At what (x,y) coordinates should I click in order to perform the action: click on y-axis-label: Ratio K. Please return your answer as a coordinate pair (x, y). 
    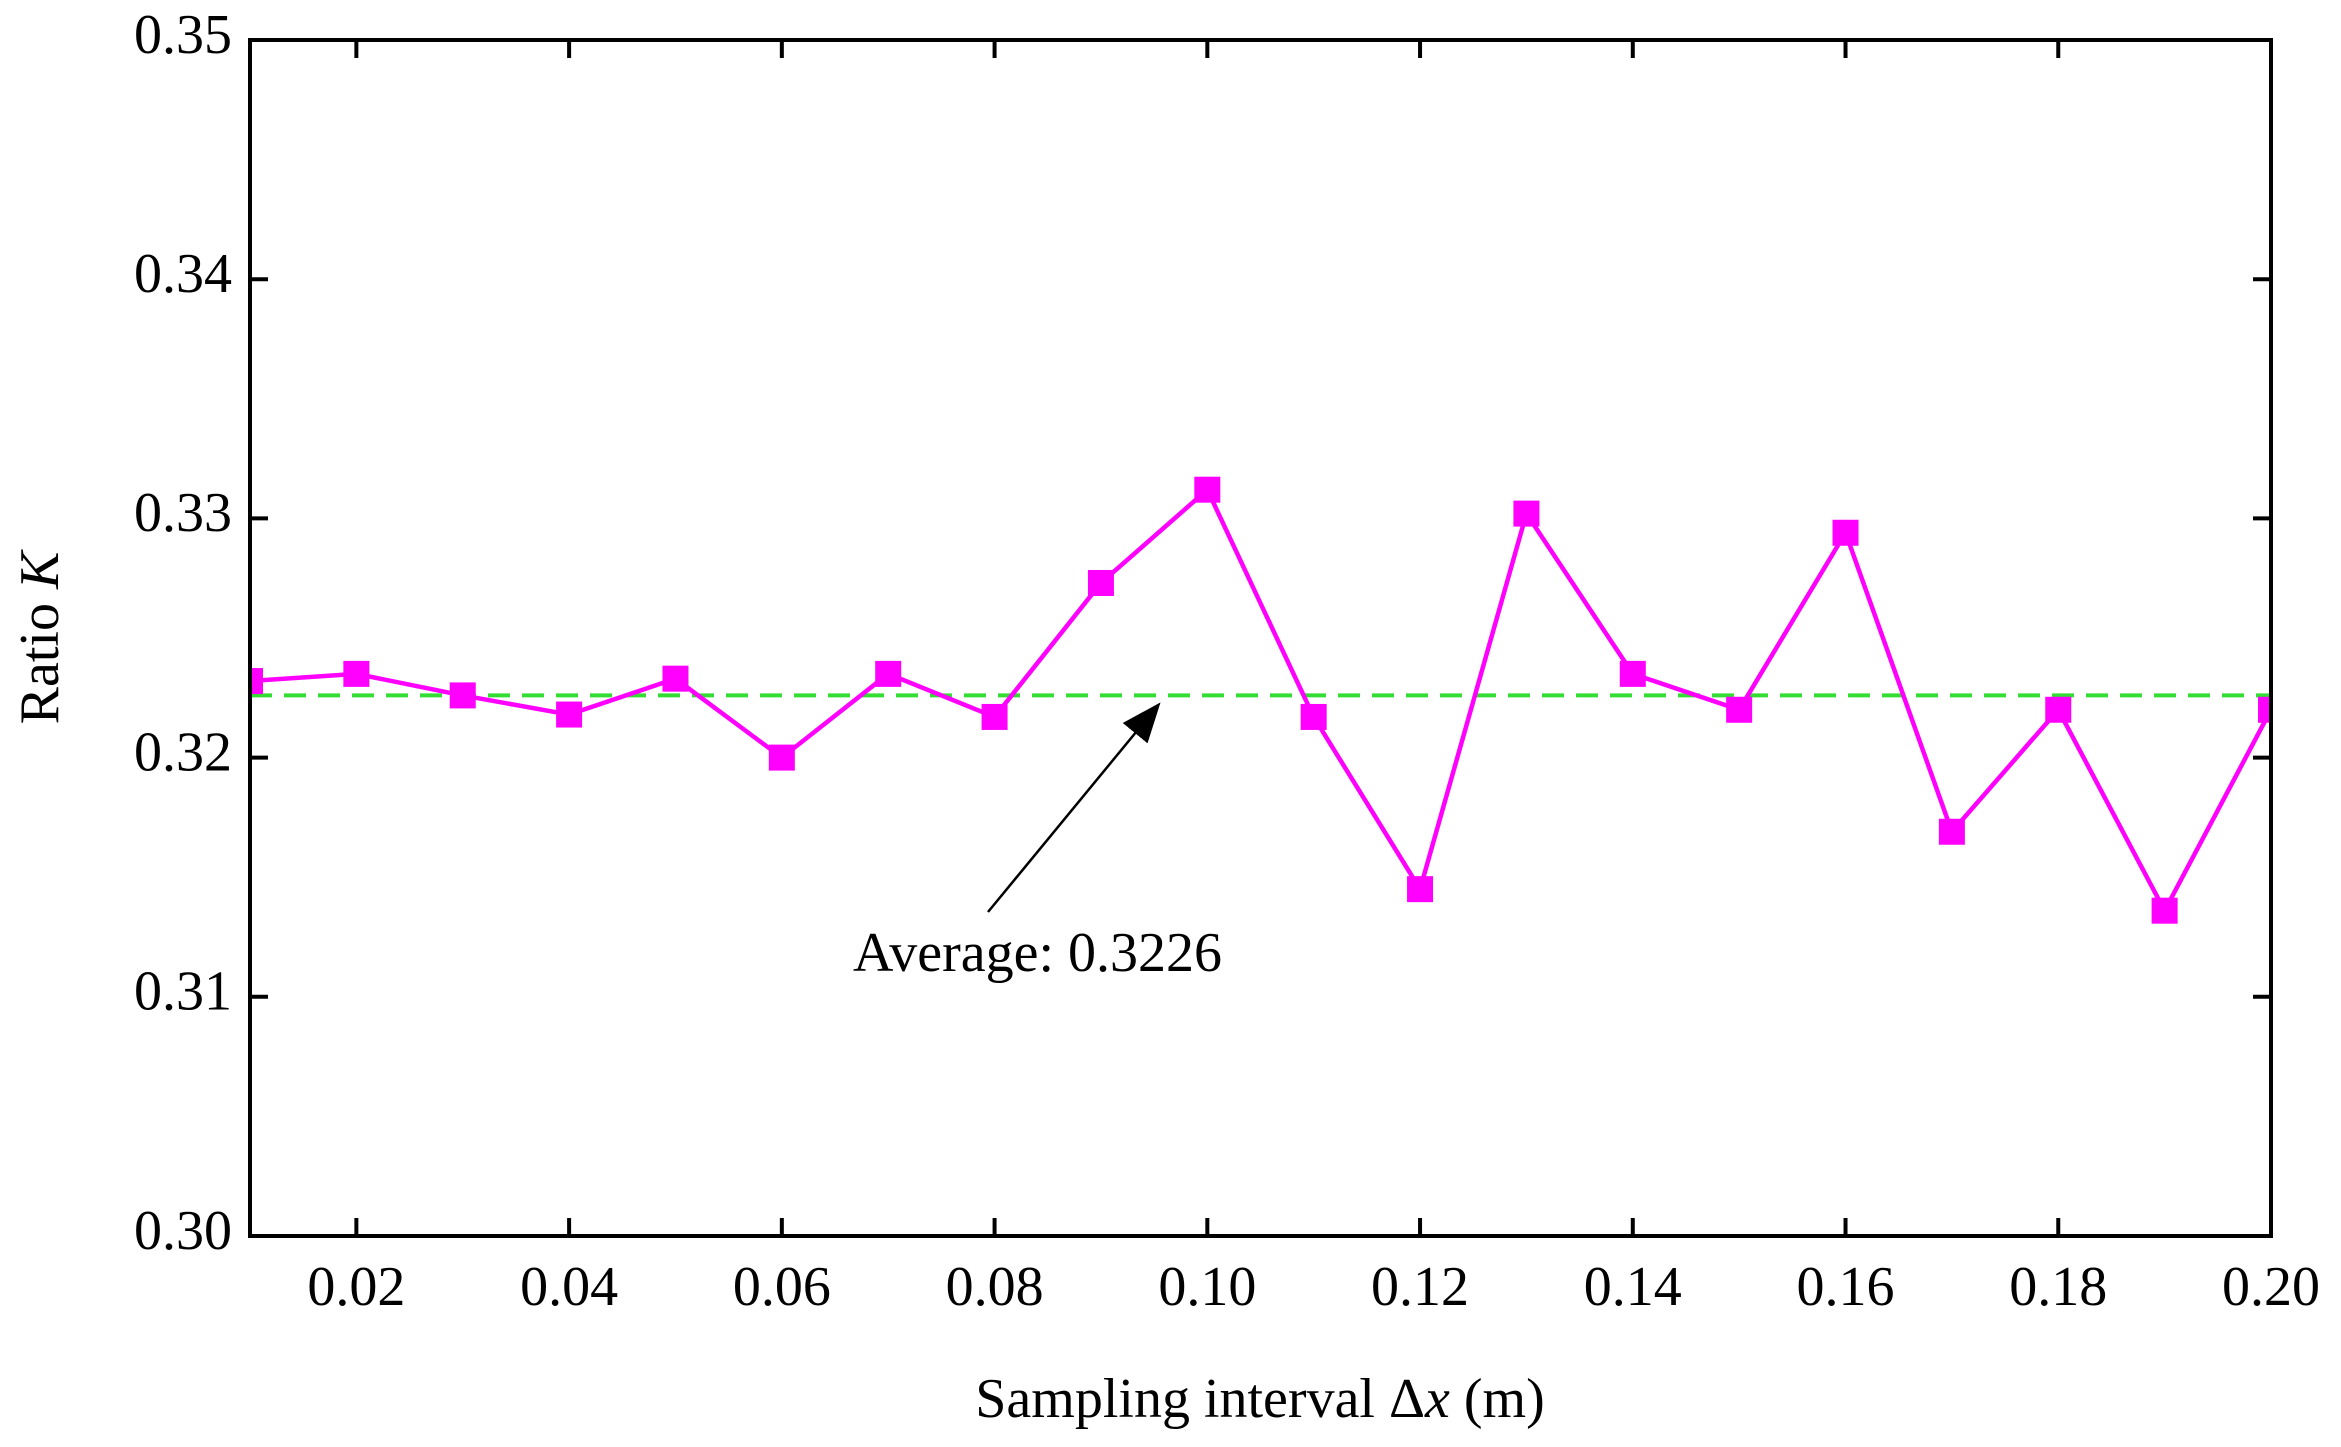
    Looking at the image, I should click on (40, 636).